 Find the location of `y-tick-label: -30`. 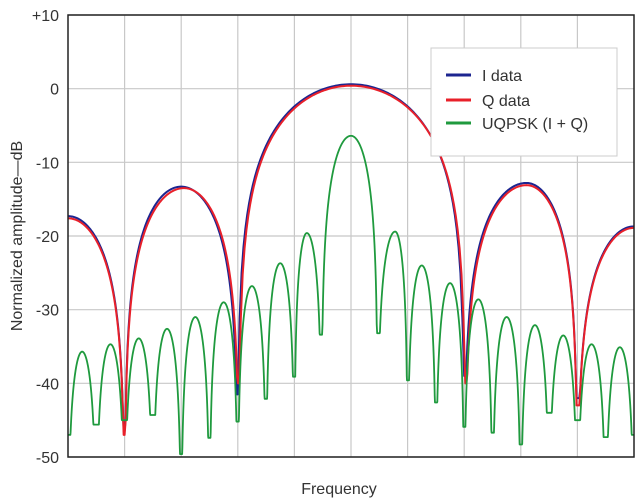

y-tick-label: -30 is located at coordinates (47, 311).